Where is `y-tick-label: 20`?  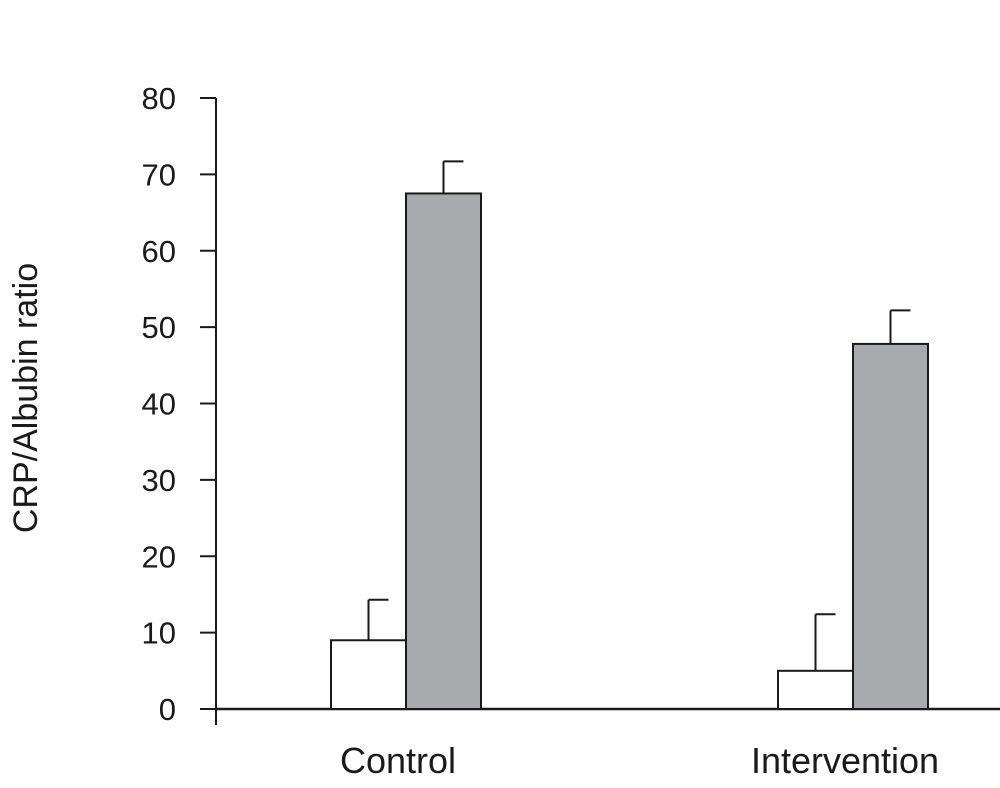 y-tick-label: 20 is located at coordinates (159, 556).